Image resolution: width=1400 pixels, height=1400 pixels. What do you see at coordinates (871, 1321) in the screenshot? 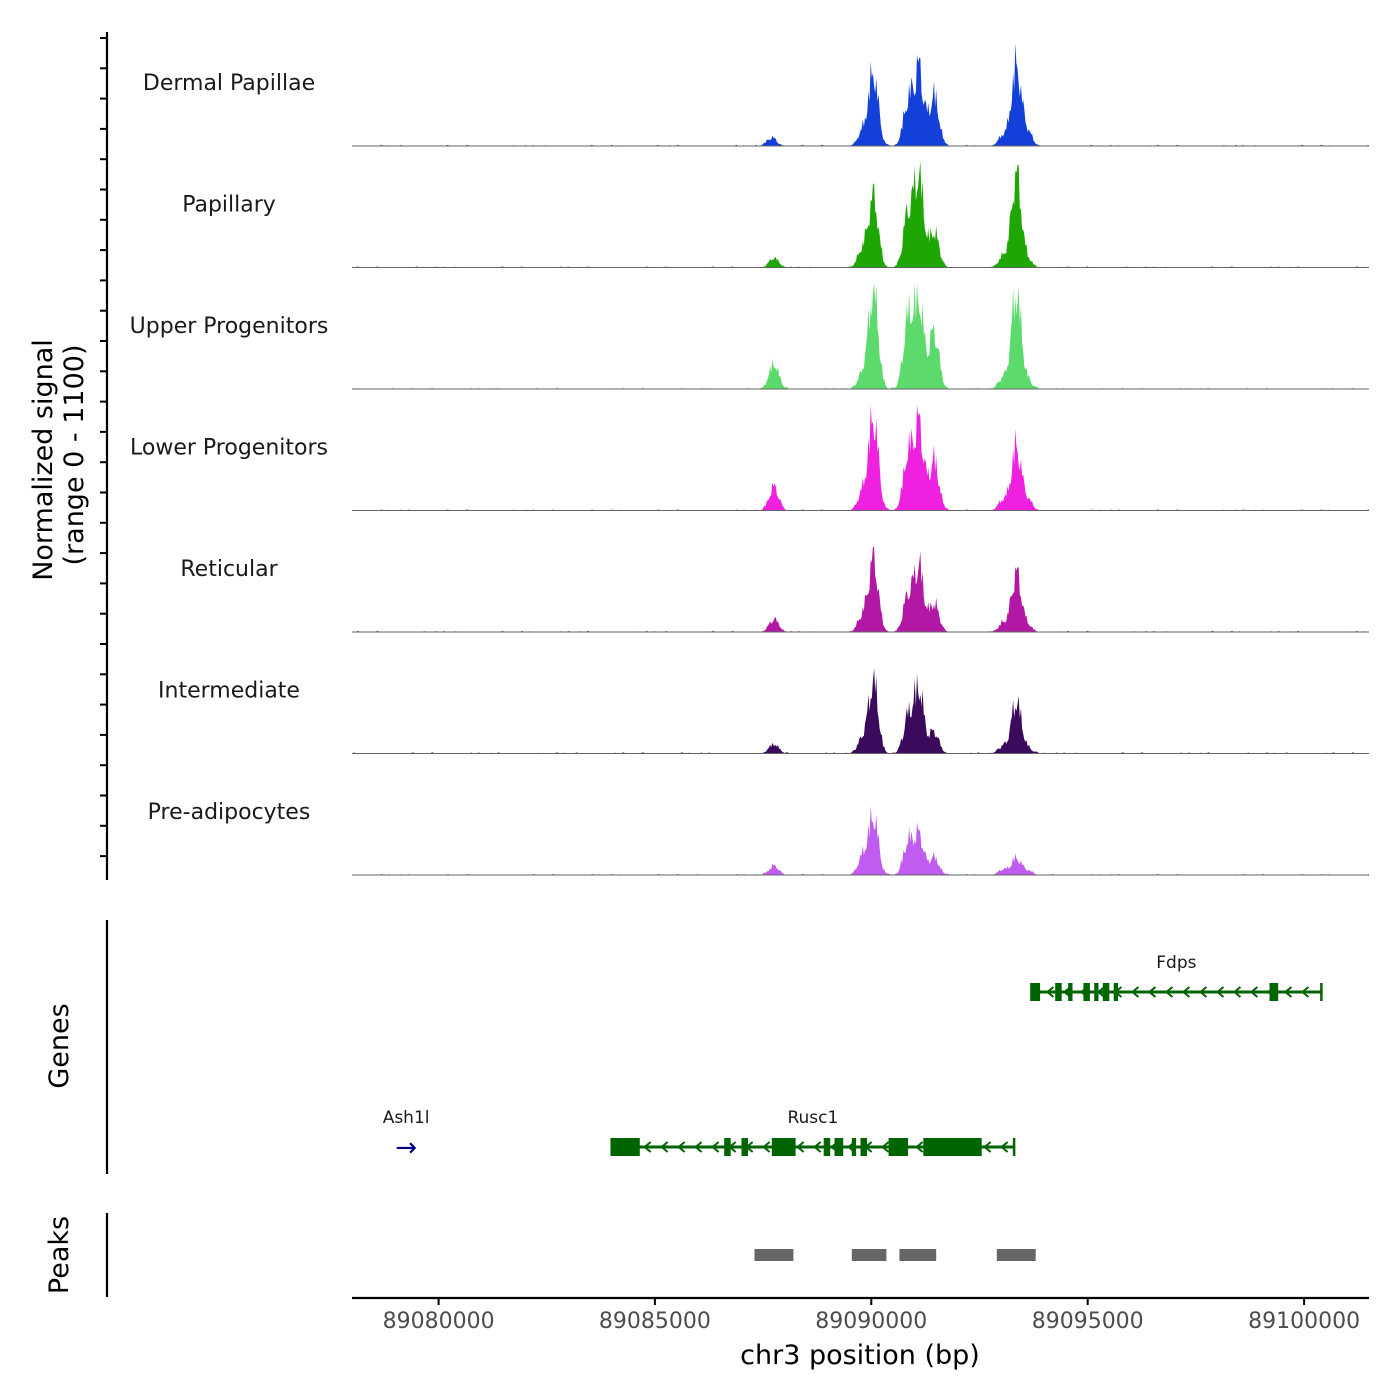
I see `x-tick-label: 89090000` at bounding box center [871, 1321].